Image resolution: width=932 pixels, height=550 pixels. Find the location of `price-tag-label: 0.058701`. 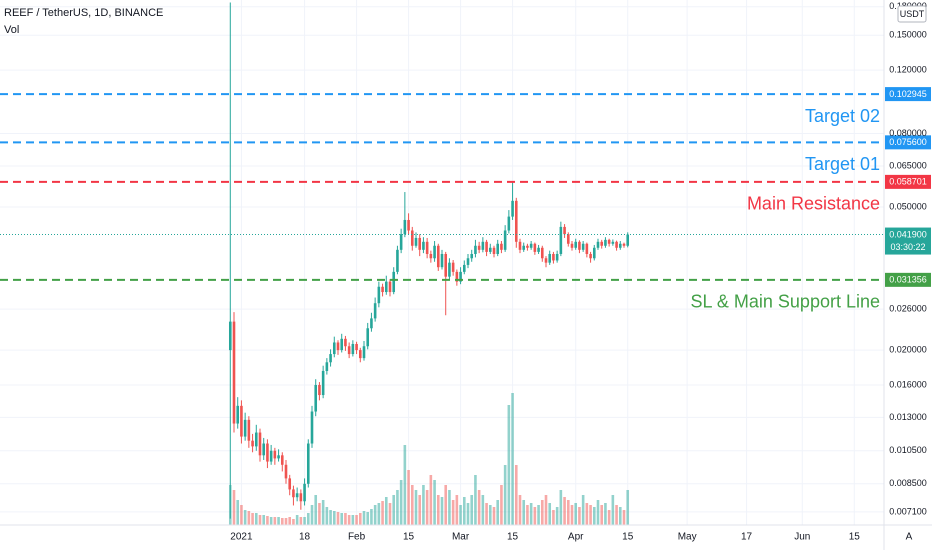

price-tag-label: 0.058701 is located at coordinates (908, 182).